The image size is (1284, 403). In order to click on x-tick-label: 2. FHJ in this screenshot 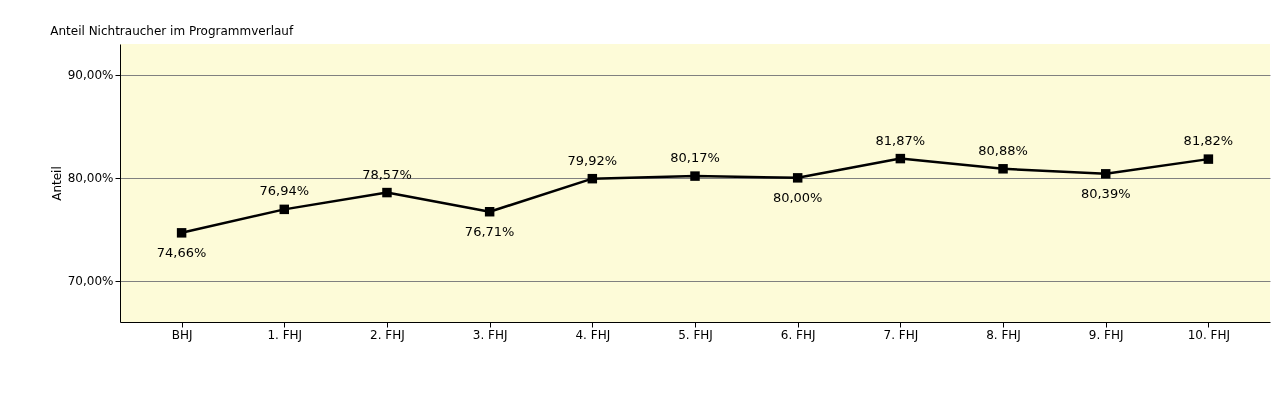, I will do `click(387, 334)`.